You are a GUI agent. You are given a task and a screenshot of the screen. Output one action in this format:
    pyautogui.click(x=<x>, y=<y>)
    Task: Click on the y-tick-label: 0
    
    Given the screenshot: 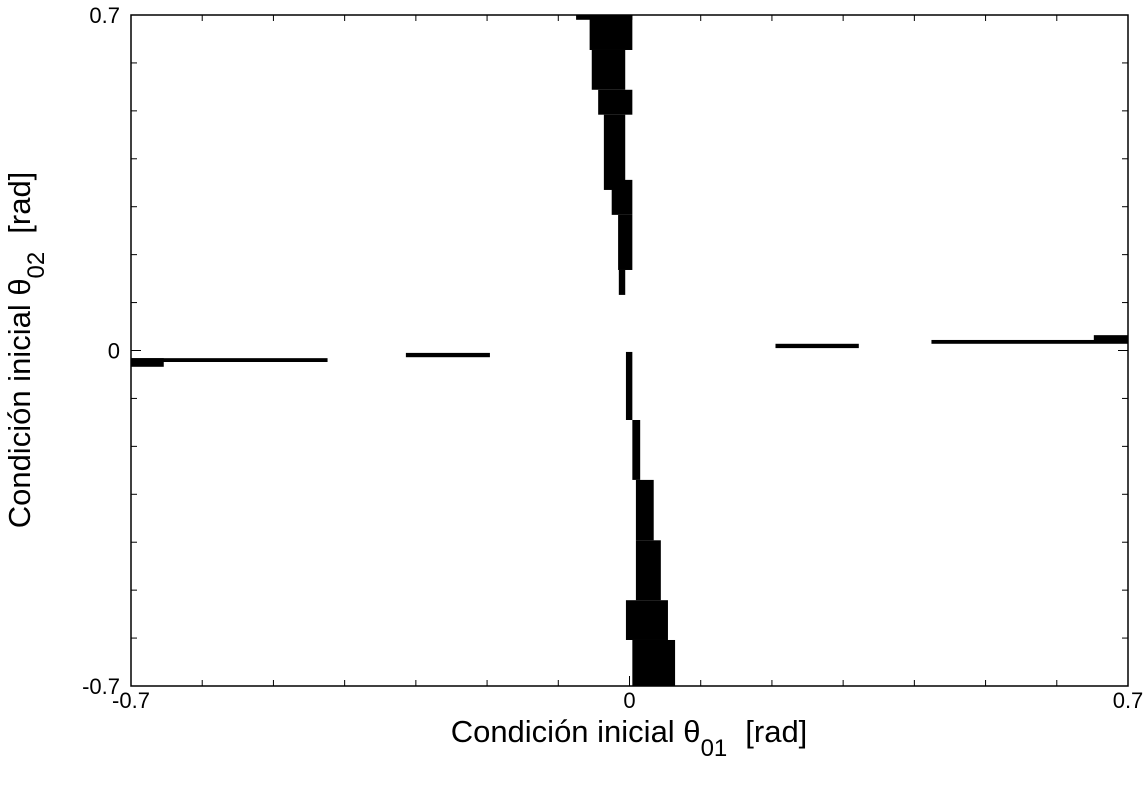 What is the action you would take?
    pyautogui.click(x=114, y=351)
    